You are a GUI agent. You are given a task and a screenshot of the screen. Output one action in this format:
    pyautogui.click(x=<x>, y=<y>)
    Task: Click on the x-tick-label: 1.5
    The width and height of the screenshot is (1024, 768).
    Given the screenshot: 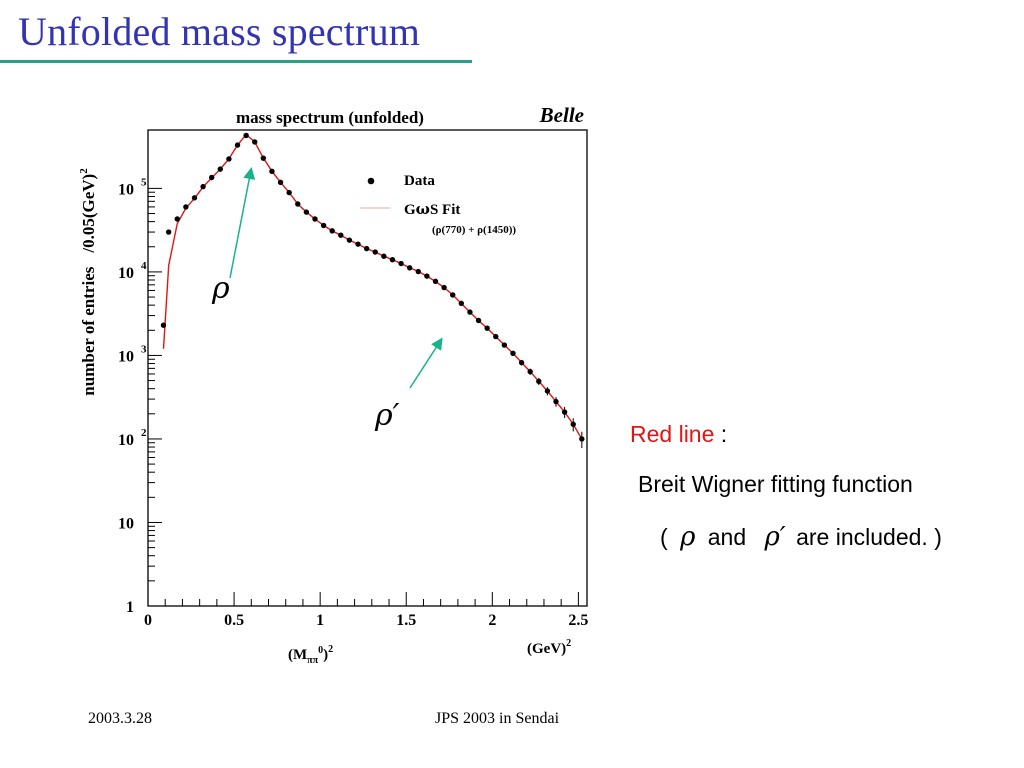 What is the action you would take?
    pyautogui.click(x=406, y=620)
    